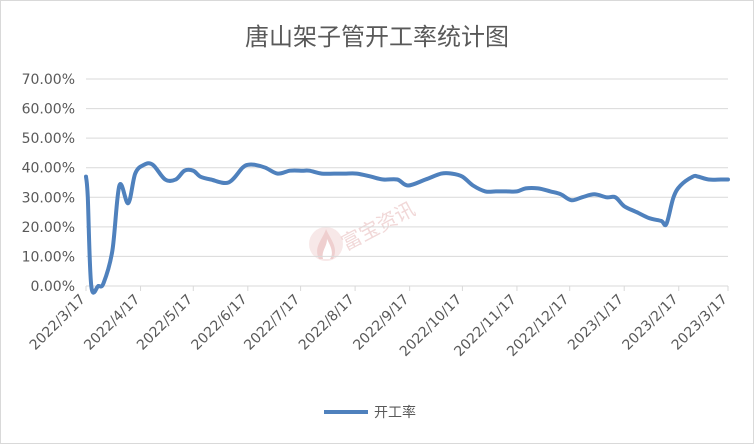 The height and width of the screenshot is (444, 754). Describe the element at coordinates (48, 139) in the screenshot. I see `y-tick-label: 50.00%` at that location.